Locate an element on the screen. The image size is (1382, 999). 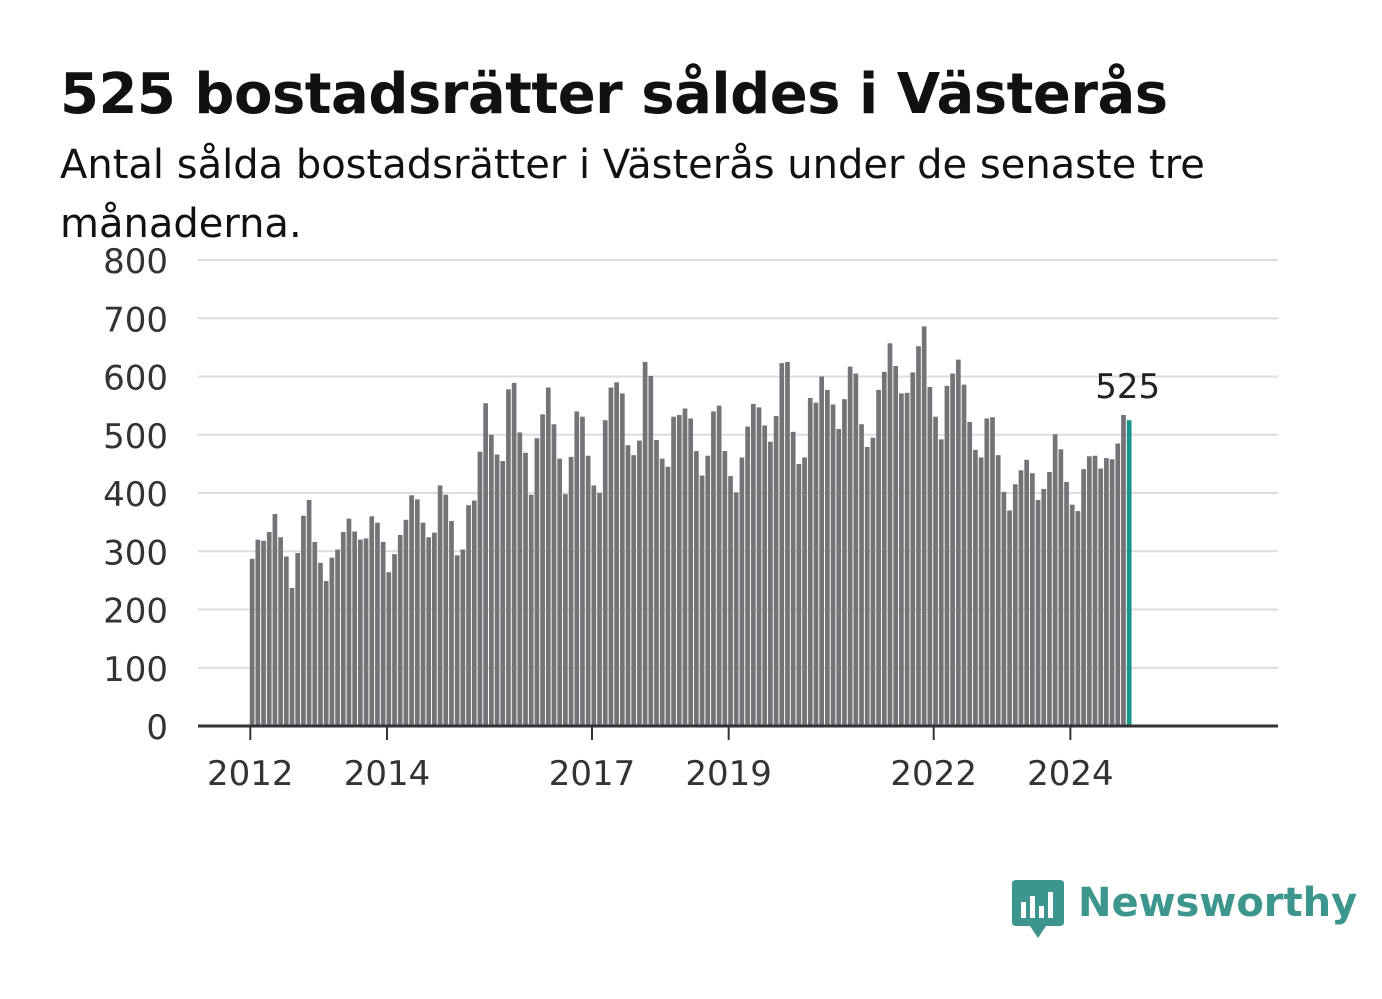
y-tick-label: 700 is located at coordinates (135, 320).